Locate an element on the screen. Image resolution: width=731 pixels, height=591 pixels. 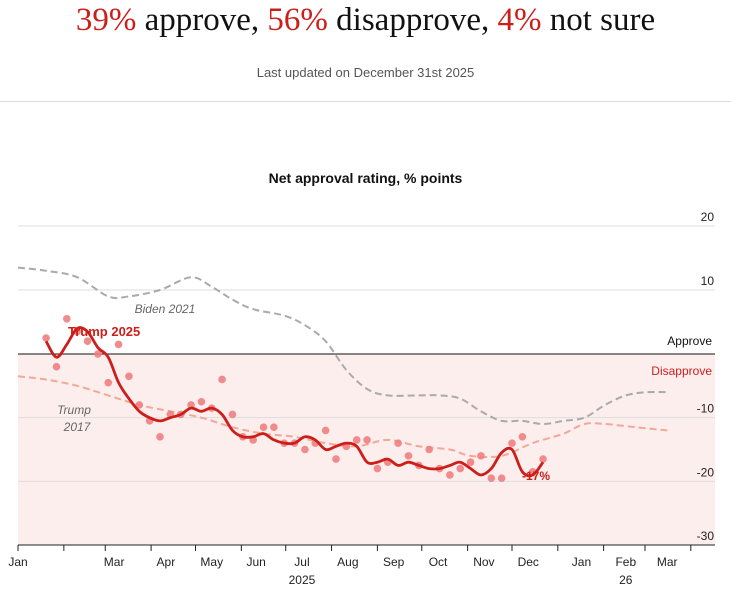
header-divider is located at coordinates (365, 101).